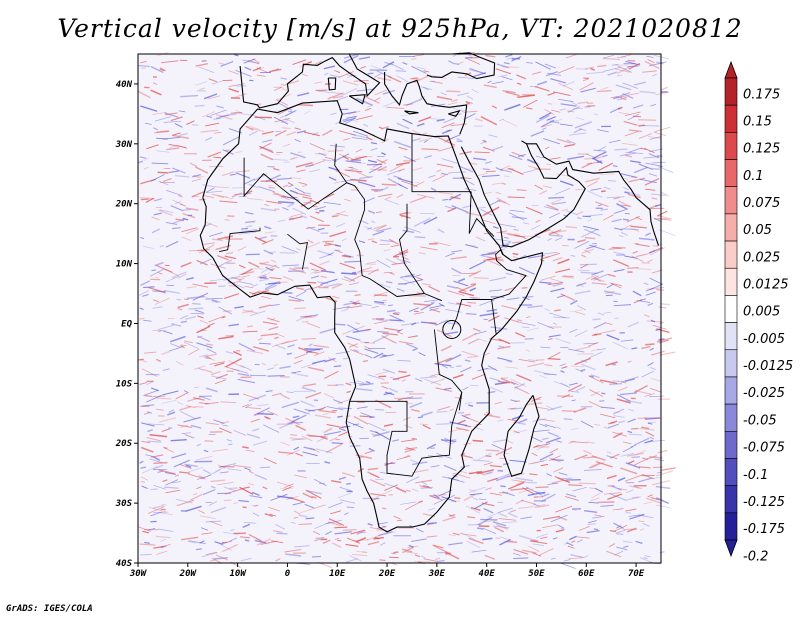  What do you see at coordinates (138, 574) in the screenshot?
I see `lon-label: 30W` at bounding box center [138, 574].